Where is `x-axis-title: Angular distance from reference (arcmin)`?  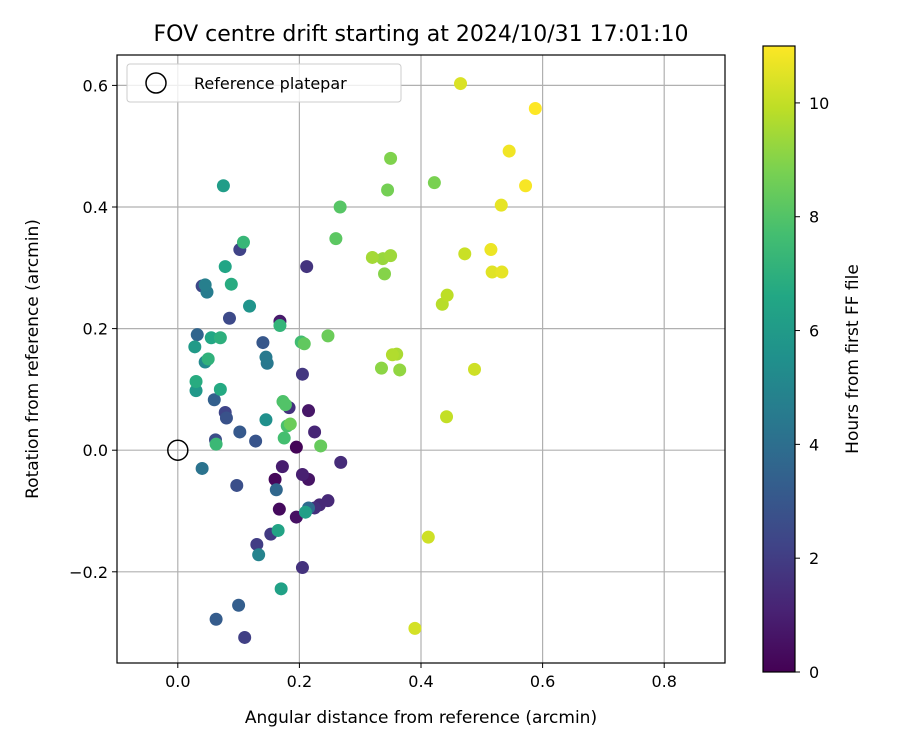 x-axis-title: Angular distance from reference (arcmin) is located at coordinates (421, 718).